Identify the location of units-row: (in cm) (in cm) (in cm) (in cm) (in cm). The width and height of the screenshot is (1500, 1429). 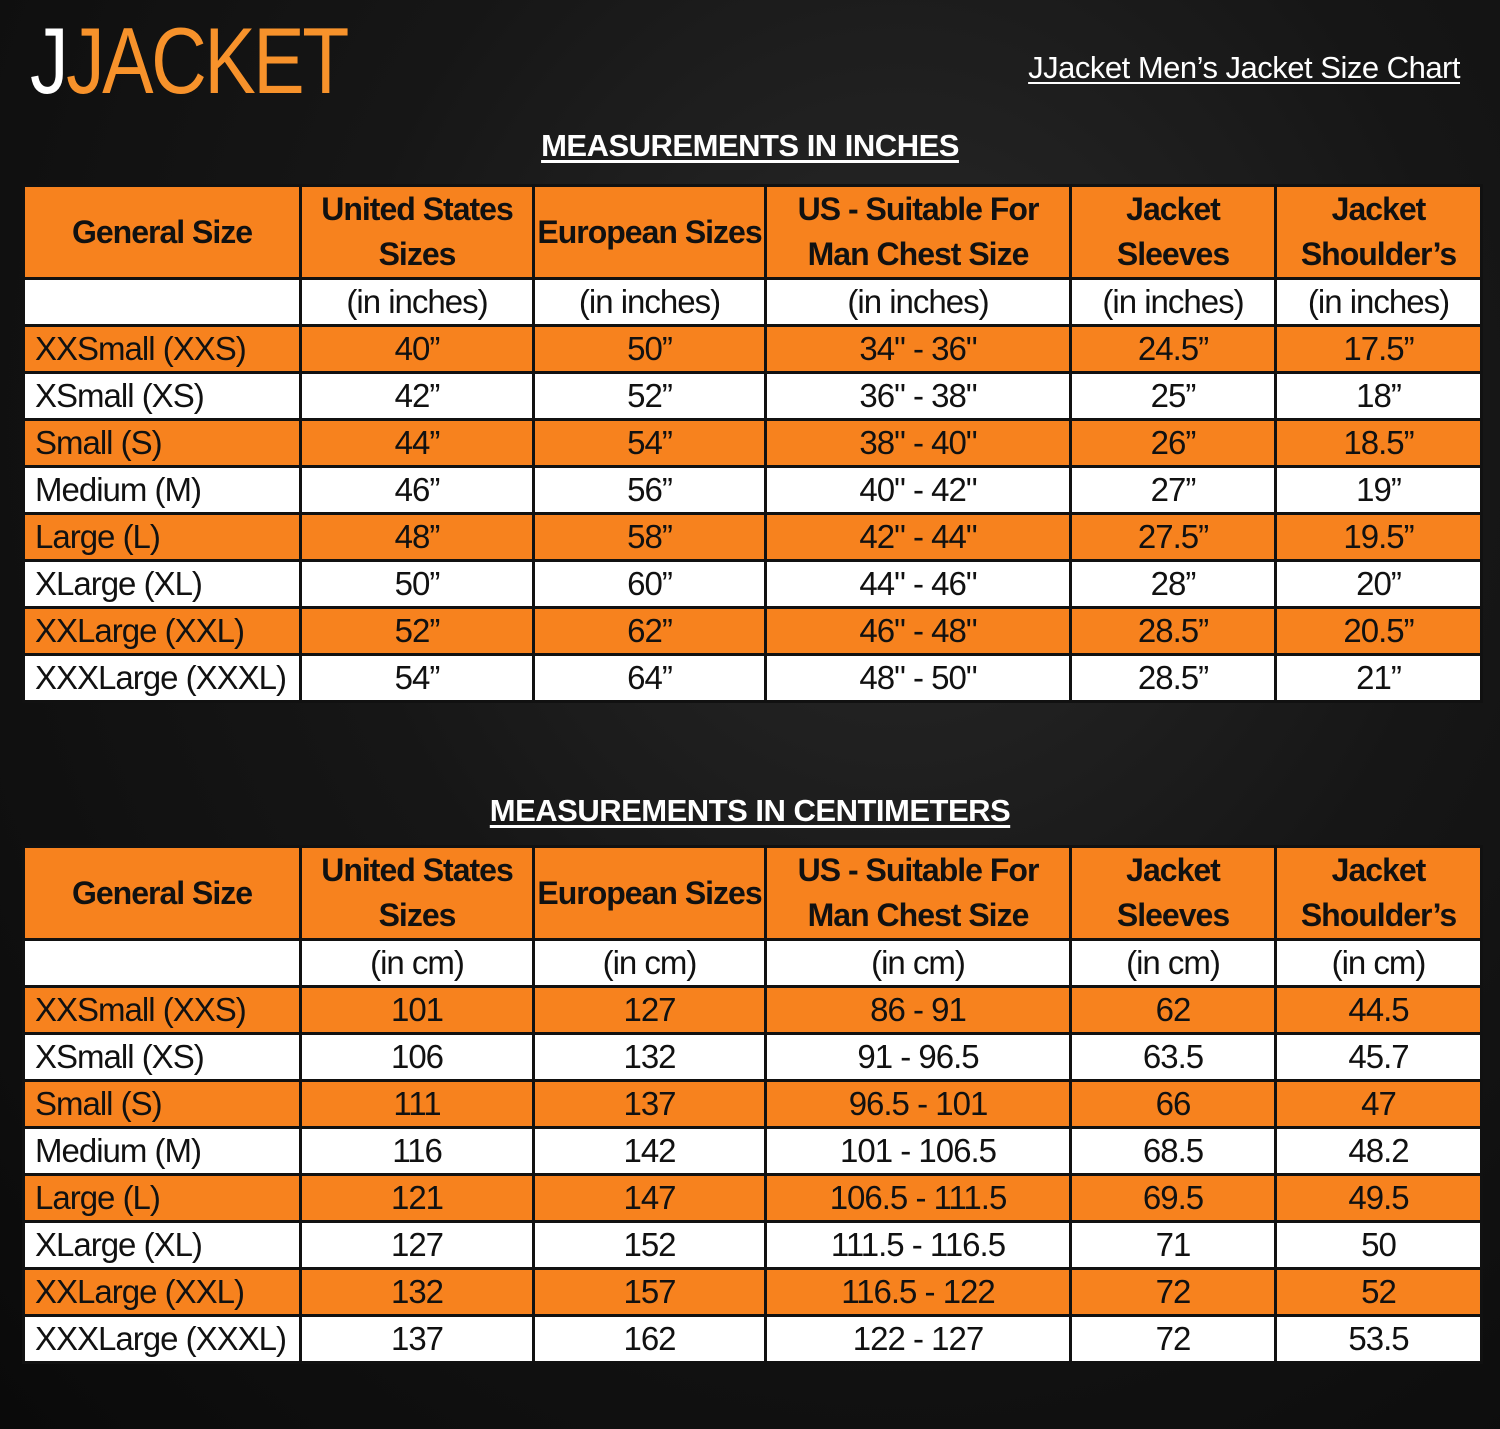
(752, 963).